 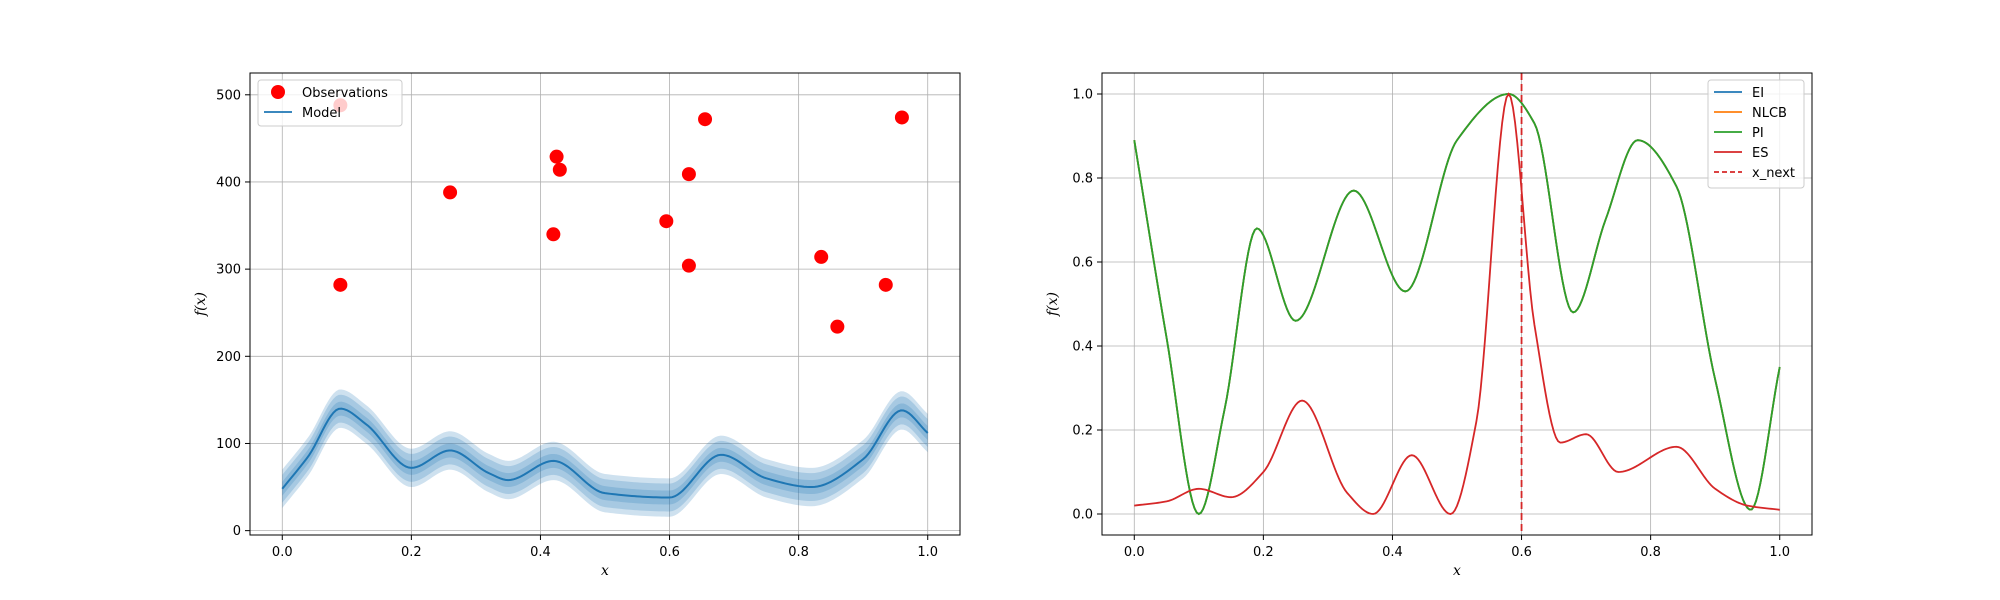 What do you see at coordinates (1650, 552) in the screenshot?
I see `right-x-tick-label: 0.8` at bounding box center [1650, 552].